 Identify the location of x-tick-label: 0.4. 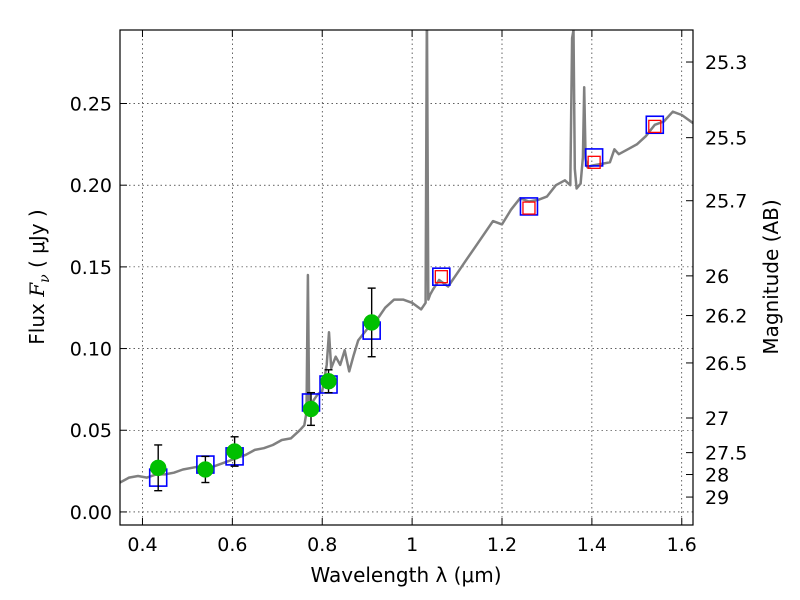
(142, 545).